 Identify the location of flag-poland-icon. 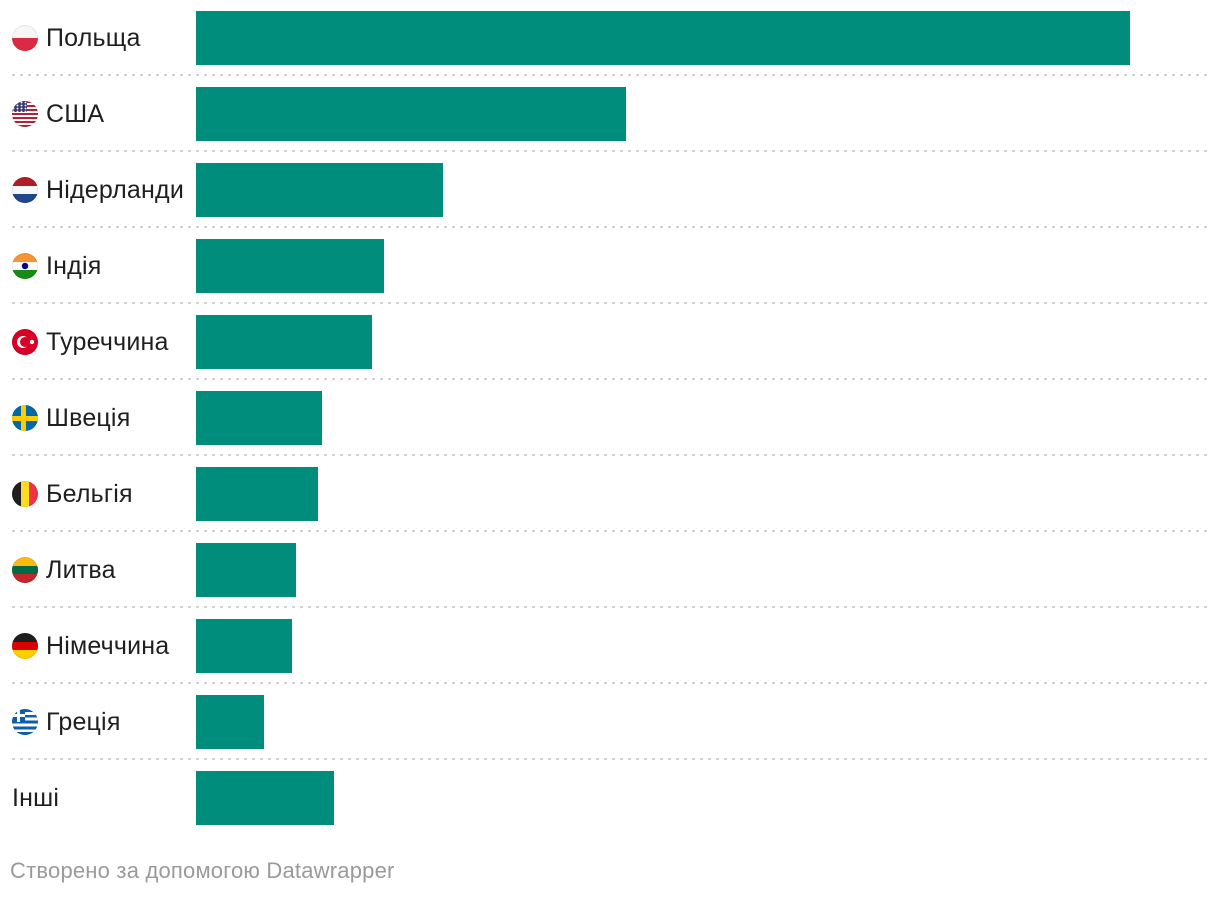
(25, 38).